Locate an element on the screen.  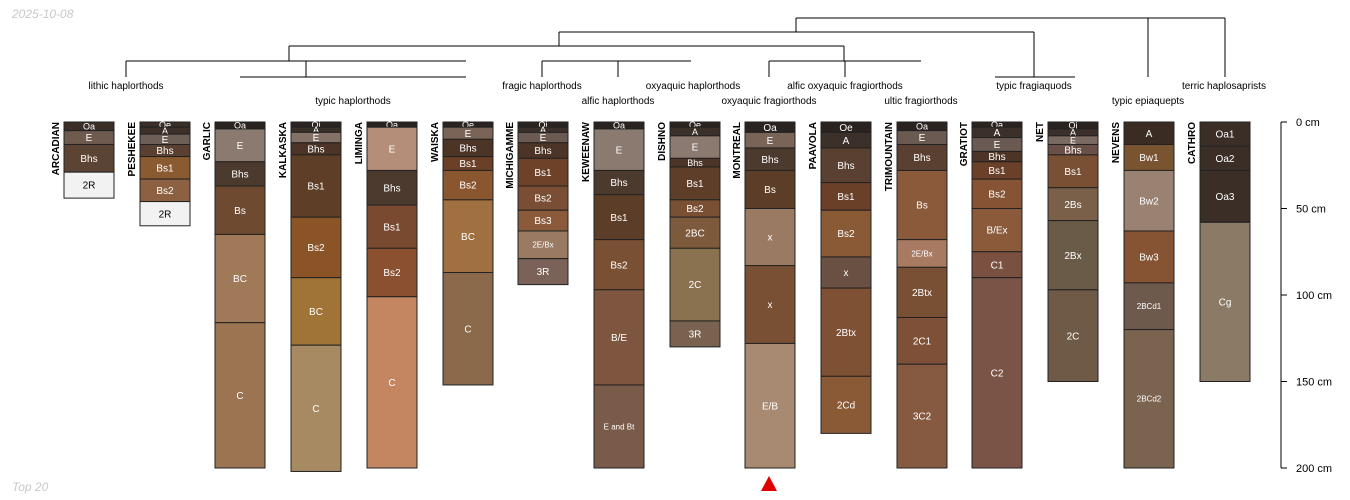
profile: NEVENS A Bw1 Bw2 Bw3 2BCd1 2BCd2 is located at coordinates (1143, 295).